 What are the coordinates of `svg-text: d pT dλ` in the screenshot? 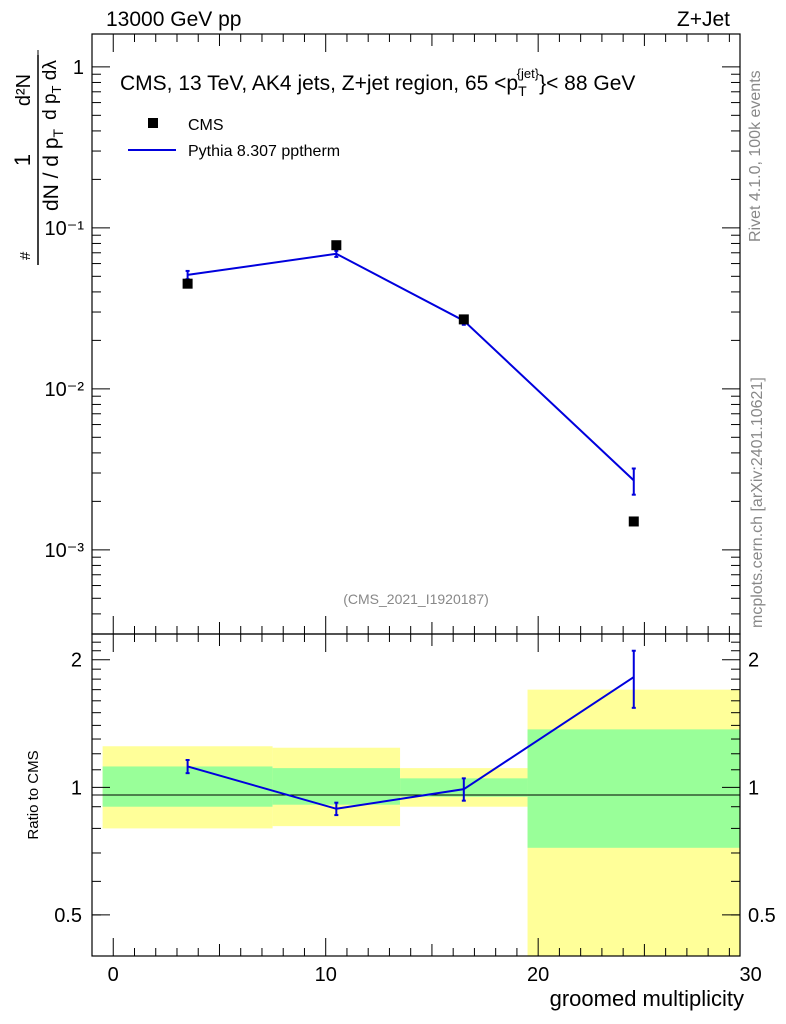 It's located at (52, 90).